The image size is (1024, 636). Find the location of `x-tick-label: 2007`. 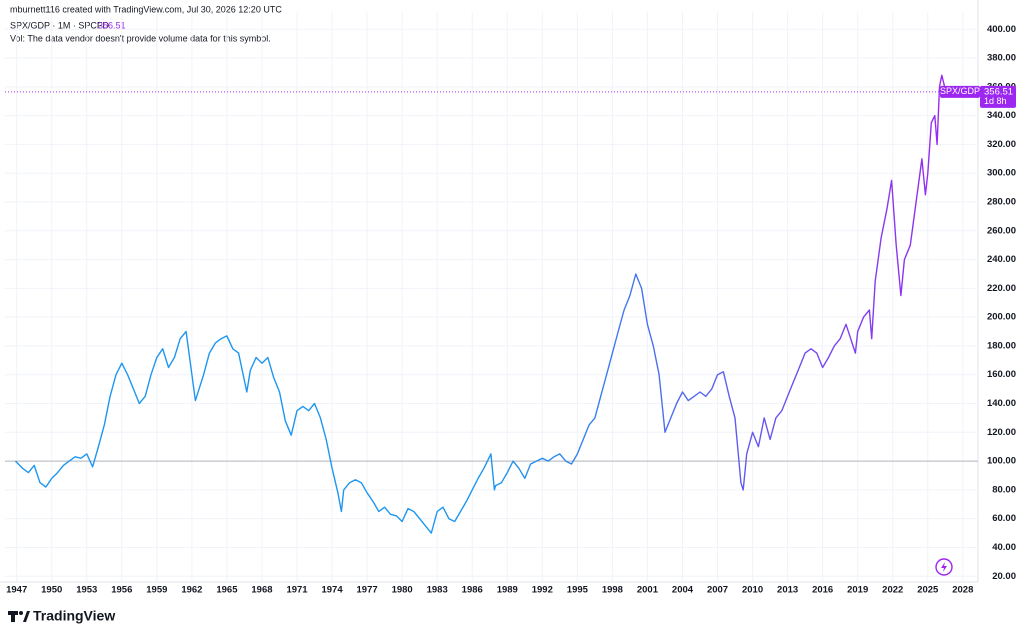

x-tick-label: 2007 is located at coordinates (717, 590).